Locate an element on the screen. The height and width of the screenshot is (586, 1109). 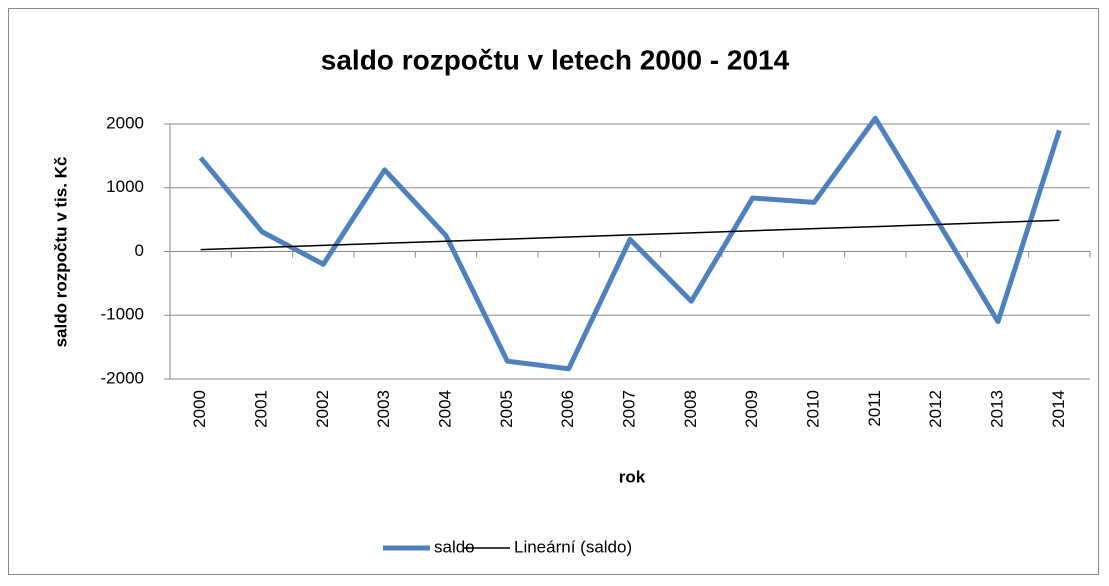
y-axis-label: saldo rozpočtu v tis. Kč is located at coordinates (60, 252).